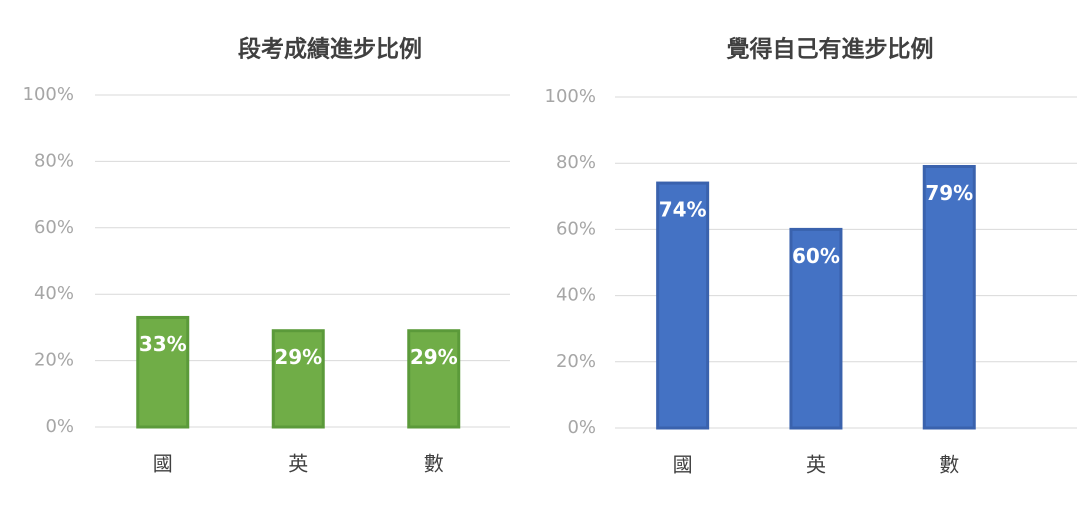 This screenshot has height=512, width=1077. I want to click on data-label: 74%, so click(683, 210).